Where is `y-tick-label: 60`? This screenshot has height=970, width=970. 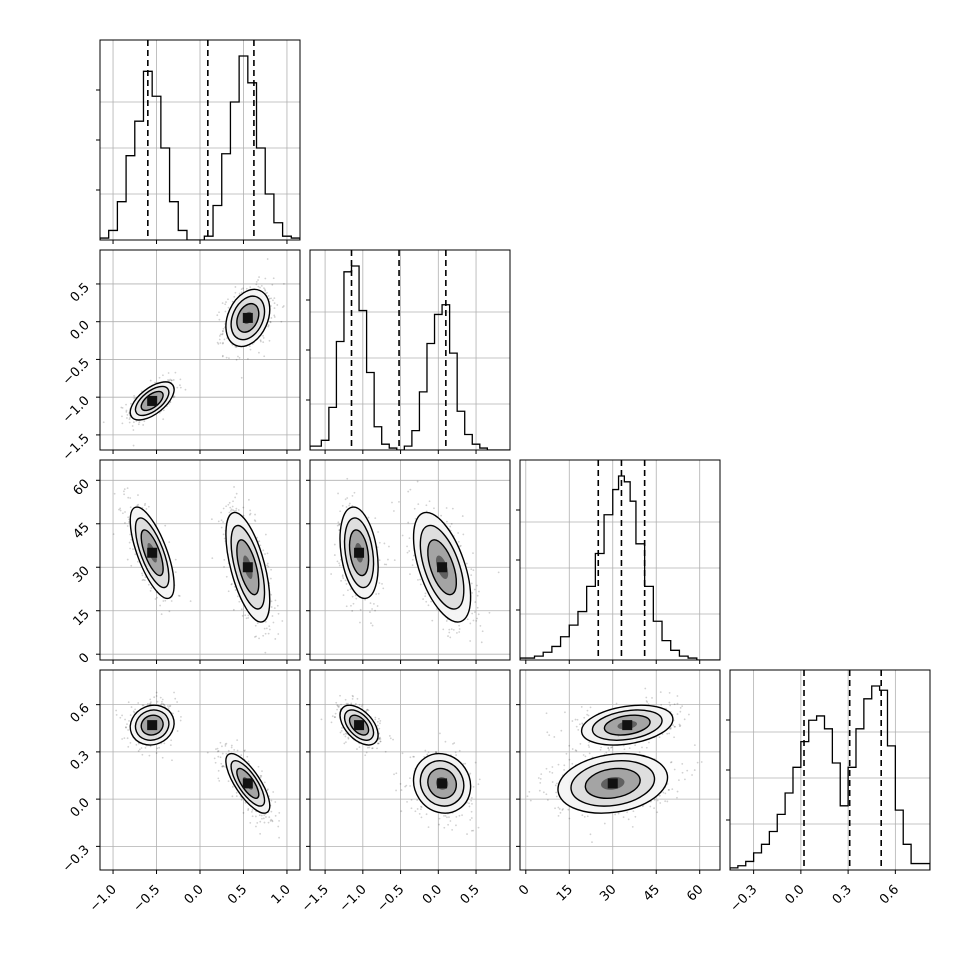 y-tick-label: 60 is located at coordinates (82, 488).